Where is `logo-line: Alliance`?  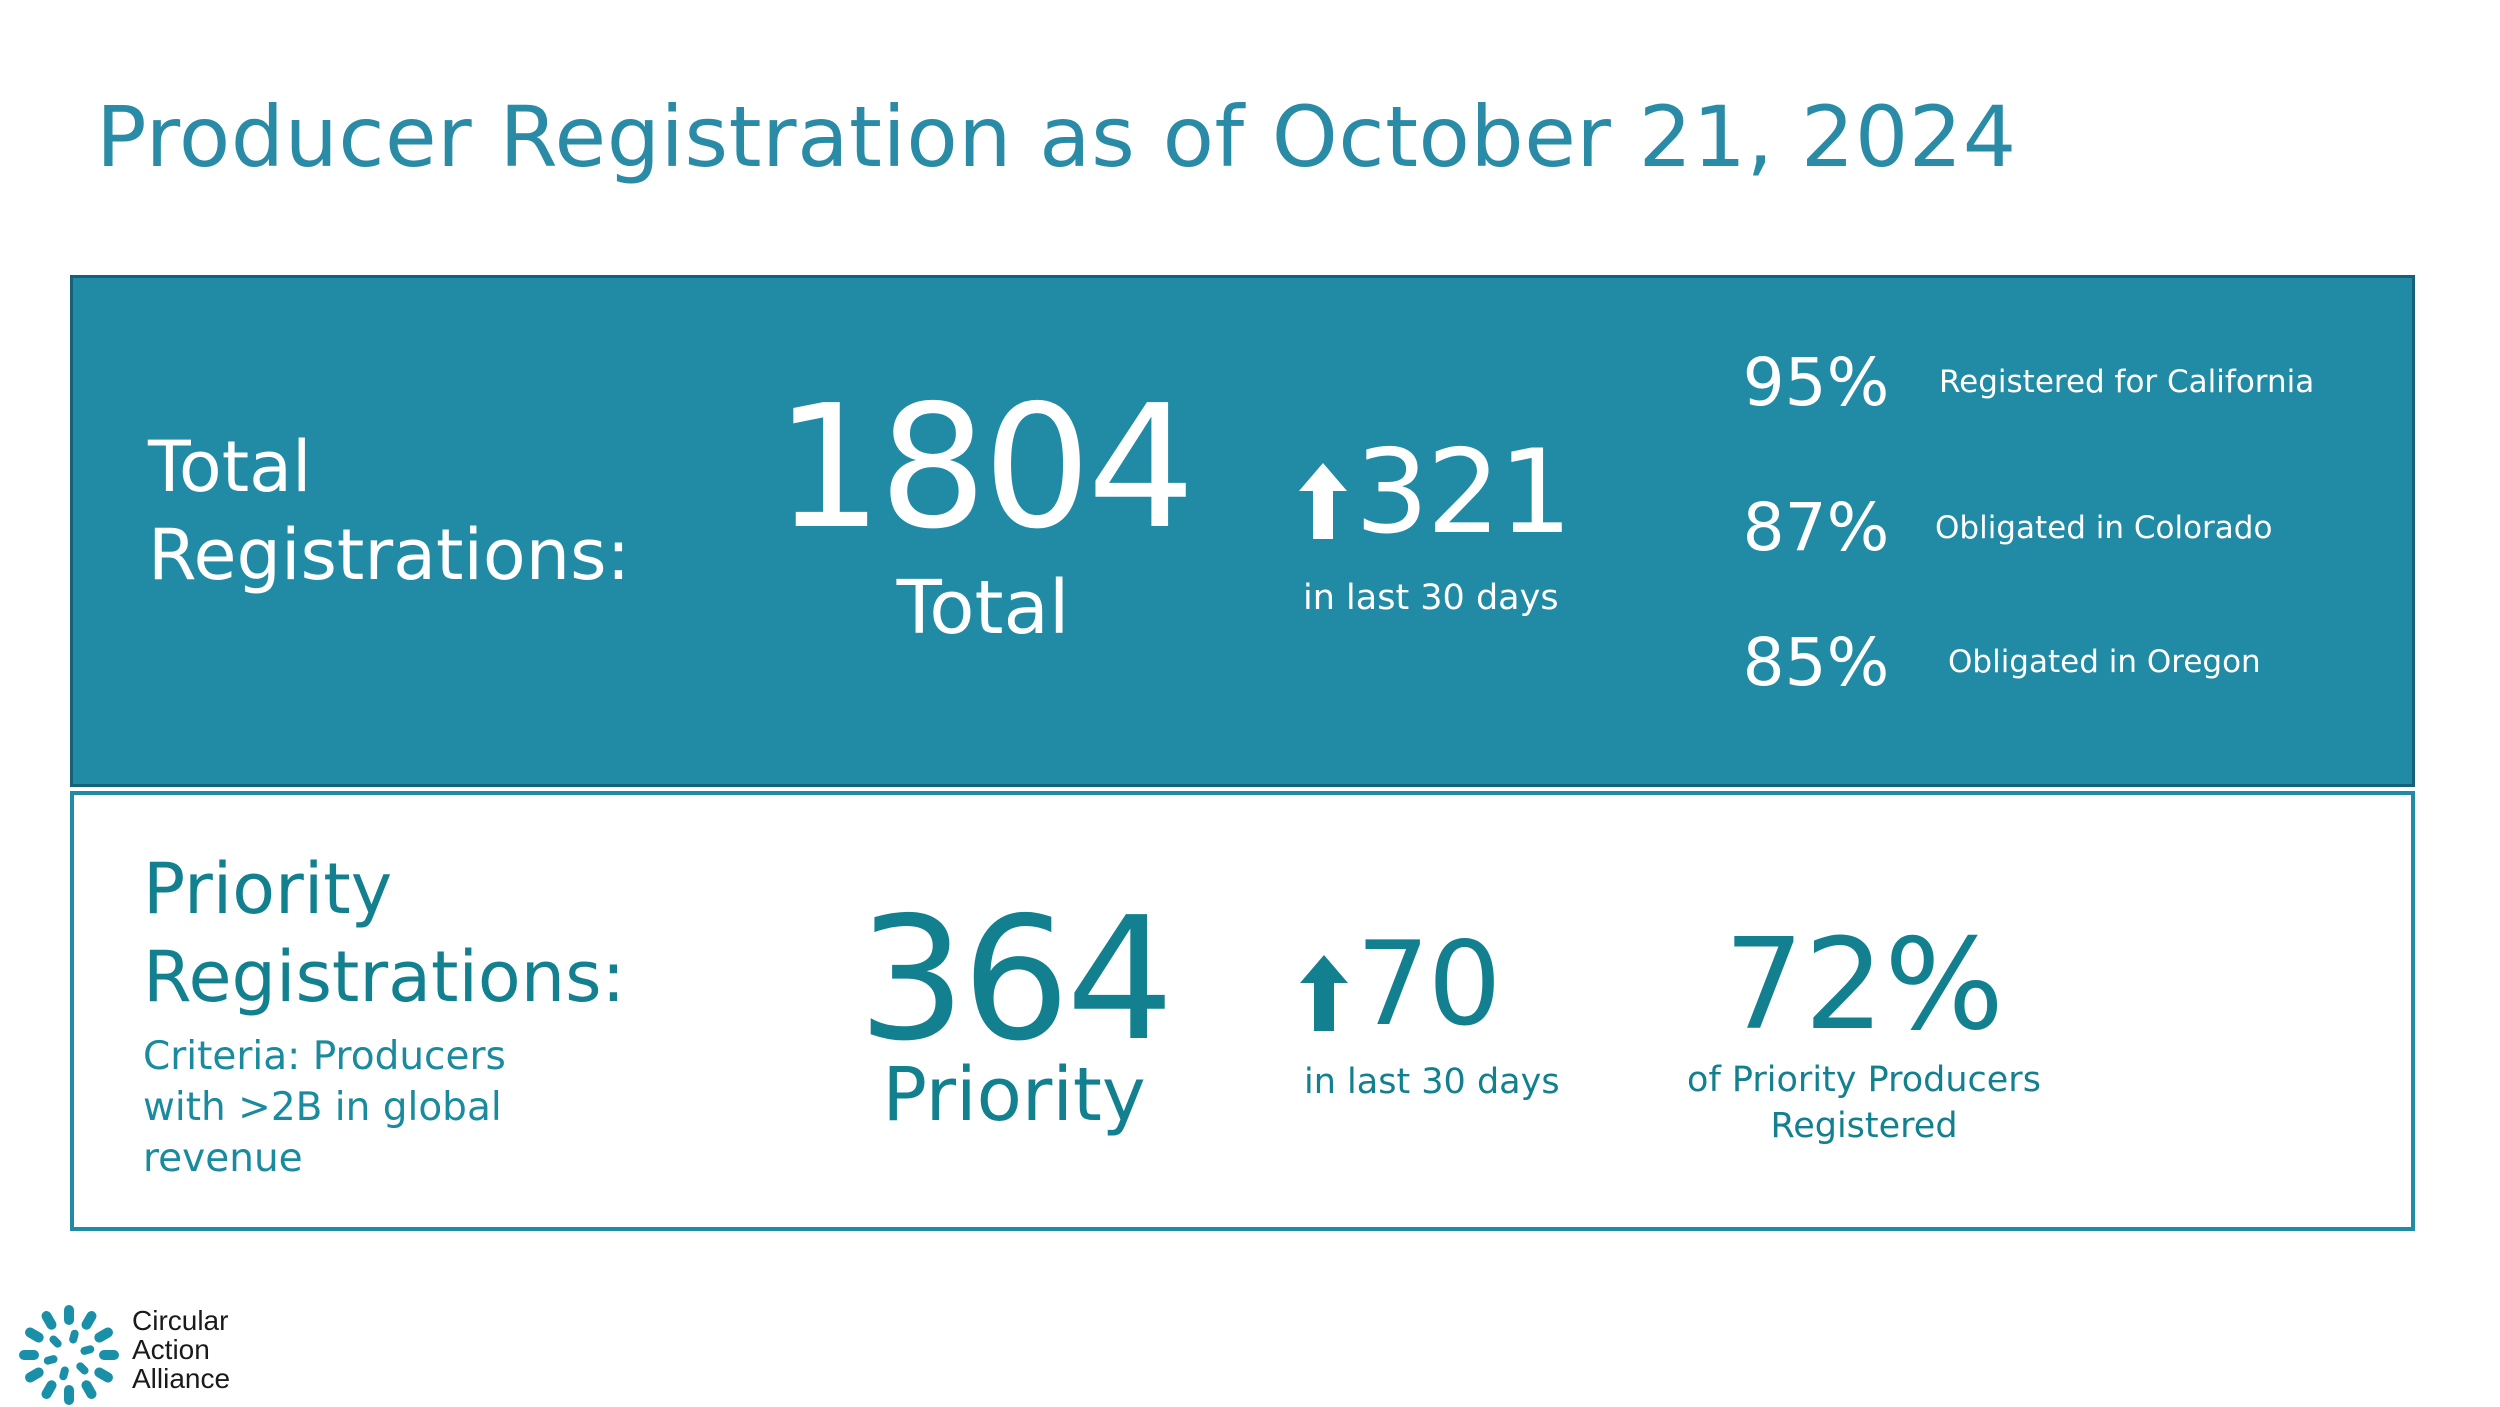
logo-line: Alliance is located at coordinates (181, 1378).